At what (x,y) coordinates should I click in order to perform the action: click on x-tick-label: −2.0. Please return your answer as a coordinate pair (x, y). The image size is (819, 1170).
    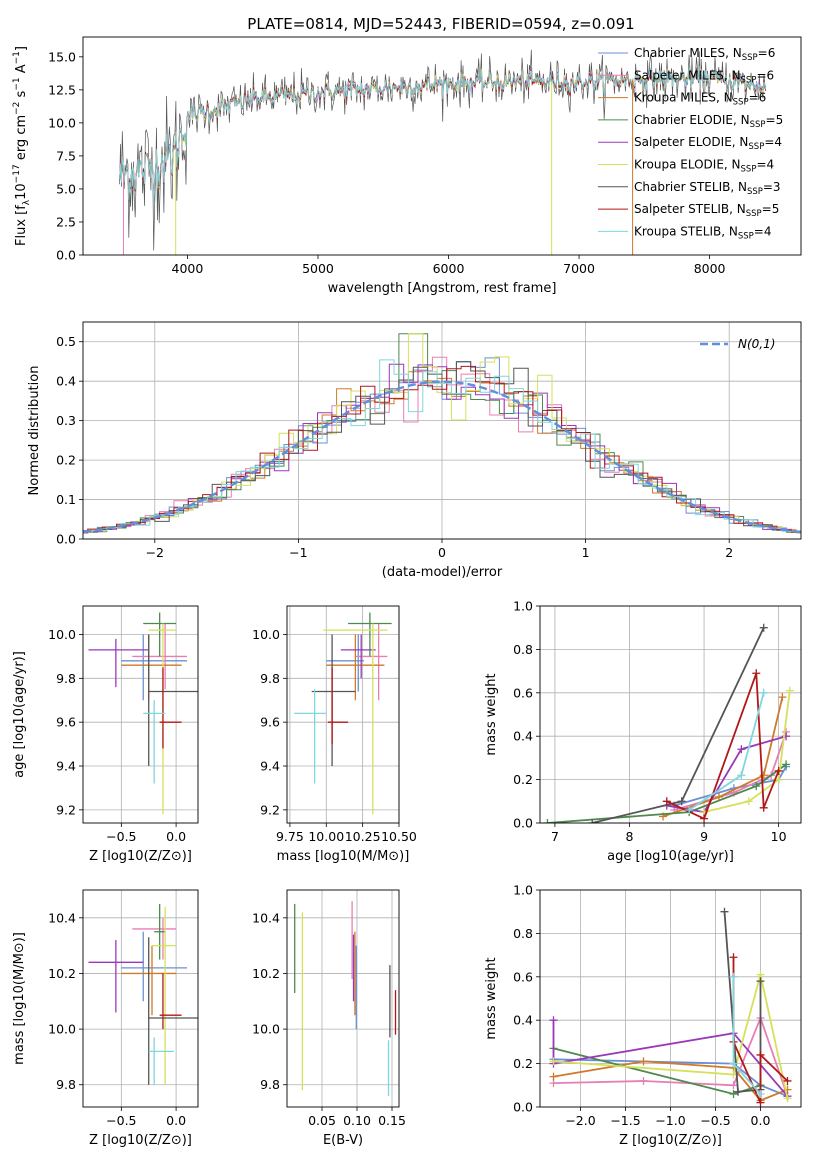
    Looking at the image, I should click on (580, 1120).